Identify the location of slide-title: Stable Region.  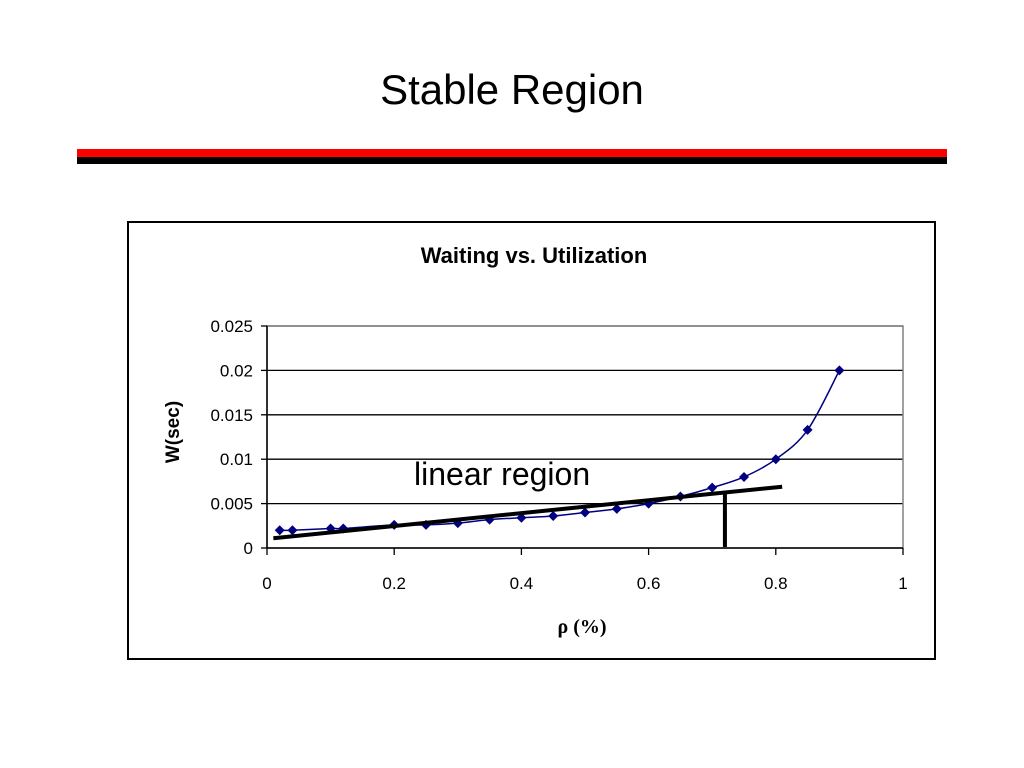
(512, 89).